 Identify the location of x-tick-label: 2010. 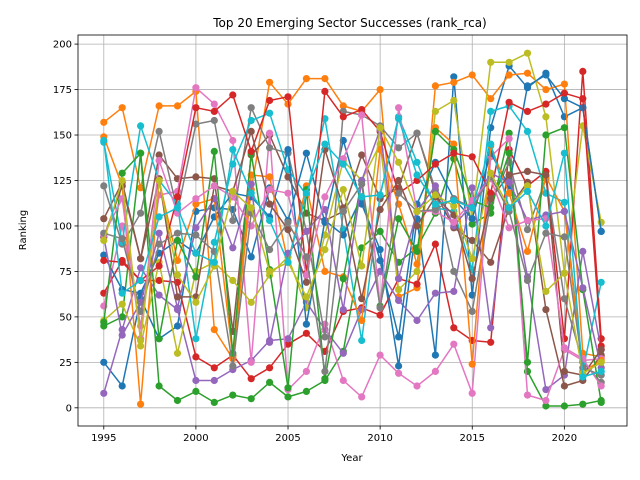
(379, 438).